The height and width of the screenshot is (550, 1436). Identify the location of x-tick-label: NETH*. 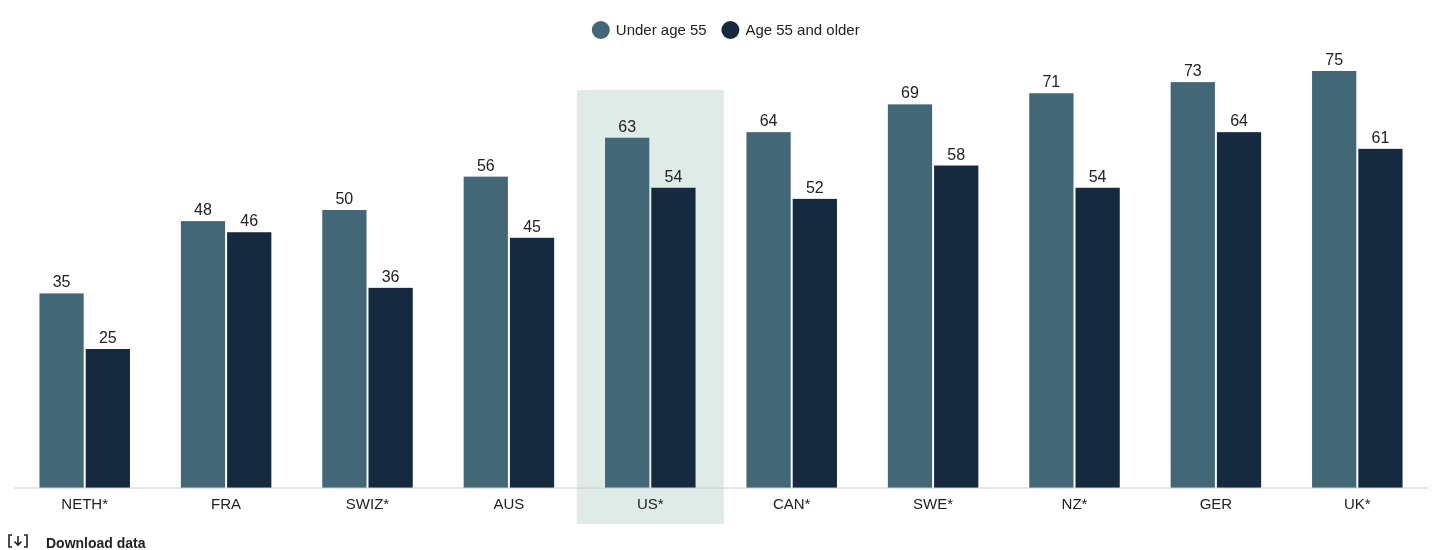
(85, 503).